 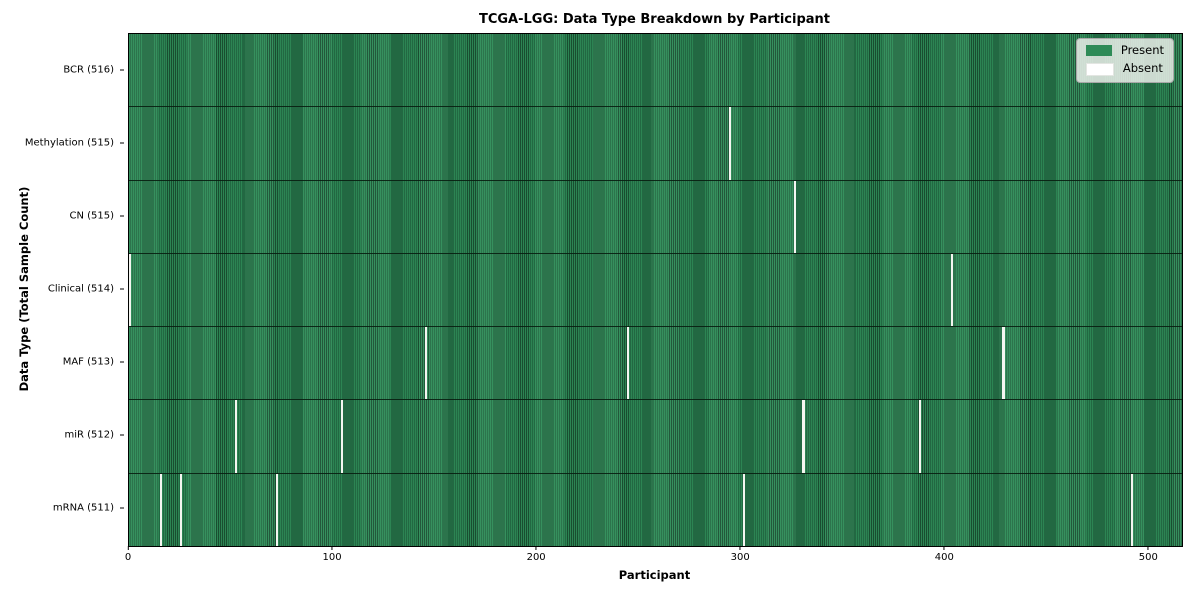 I want to click on y-tick-label-Methylation: Methylation (515), so click(x=69, y=143).